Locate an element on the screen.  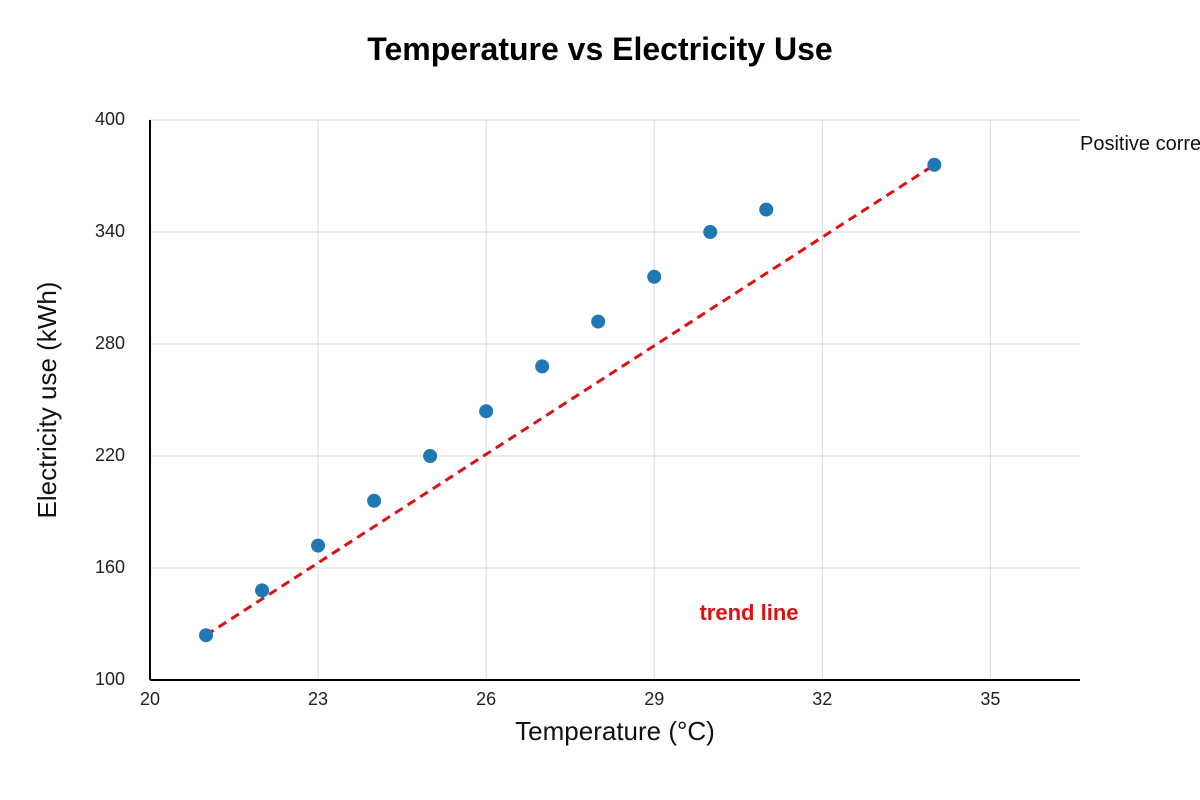
x-tick-label: 26 is located at coordinates (486, 699).